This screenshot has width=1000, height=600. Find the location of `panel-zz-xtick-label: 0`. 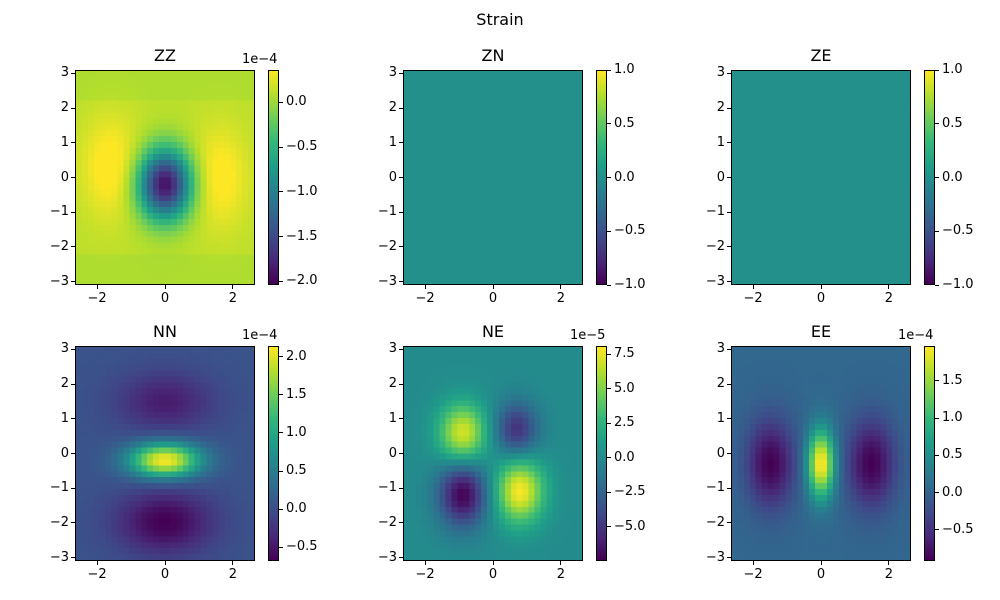

panel-zz-xtick-label: 0 is located at coordinates (165, 298).